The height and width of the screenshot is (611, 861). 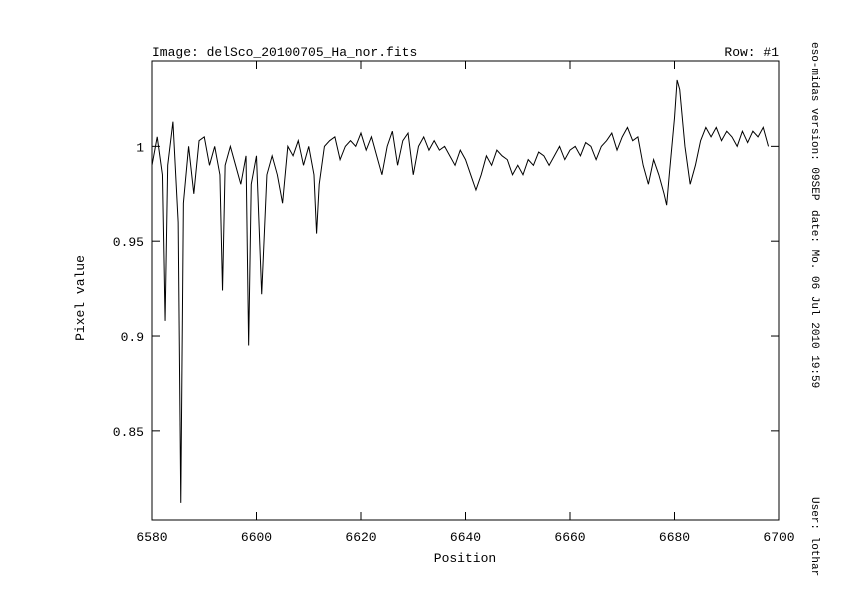 I want to click on x-tick-label: 6700, so click(x=778, y=537).